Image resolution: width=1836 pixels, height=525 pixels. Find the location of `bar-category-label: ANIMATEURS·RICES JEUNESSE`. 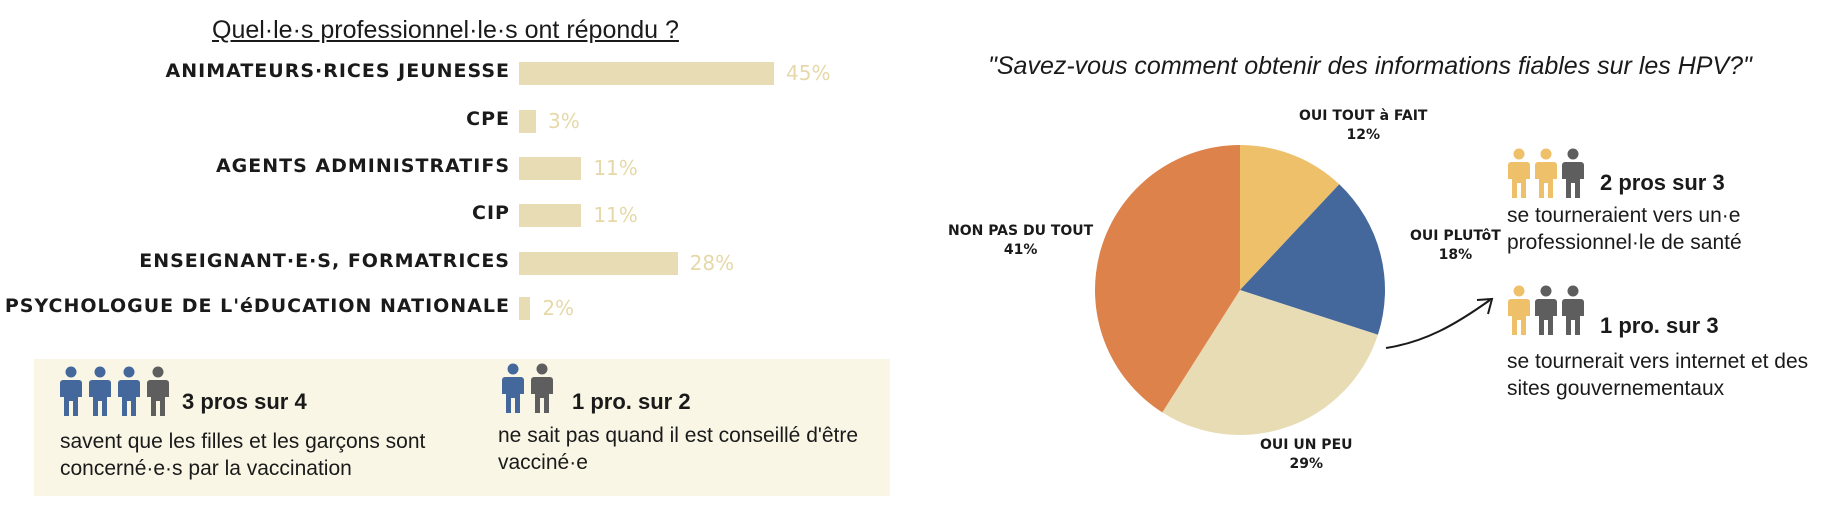

bar-category-label: ANIMATEURS·RICES JEUNESSE is located at coordinates (337, 71).